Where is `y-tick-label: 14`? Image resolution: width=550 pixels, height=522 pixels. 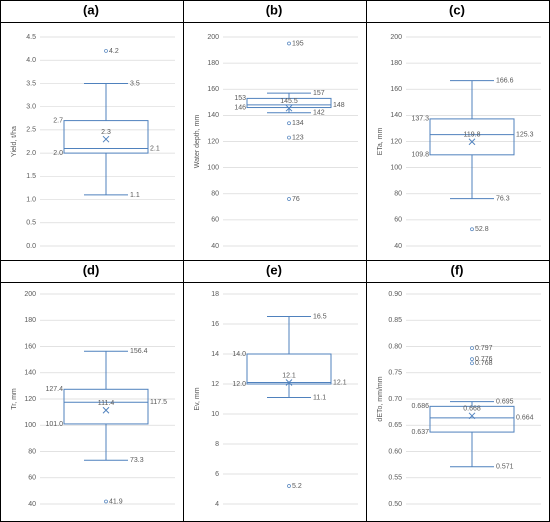 y-tick-label: 14 is located at coordinates (215, 354).